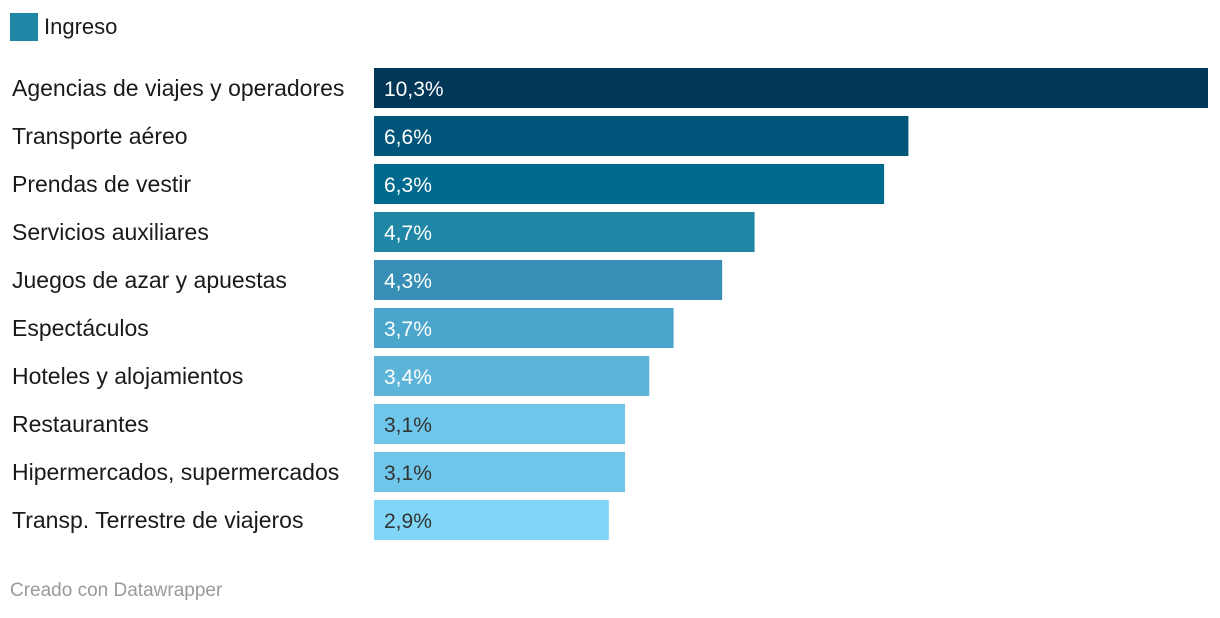  Describe the element at coordinates (100, 136) in the screenshot. I see `category-label: Transporte aéreo` at that location.